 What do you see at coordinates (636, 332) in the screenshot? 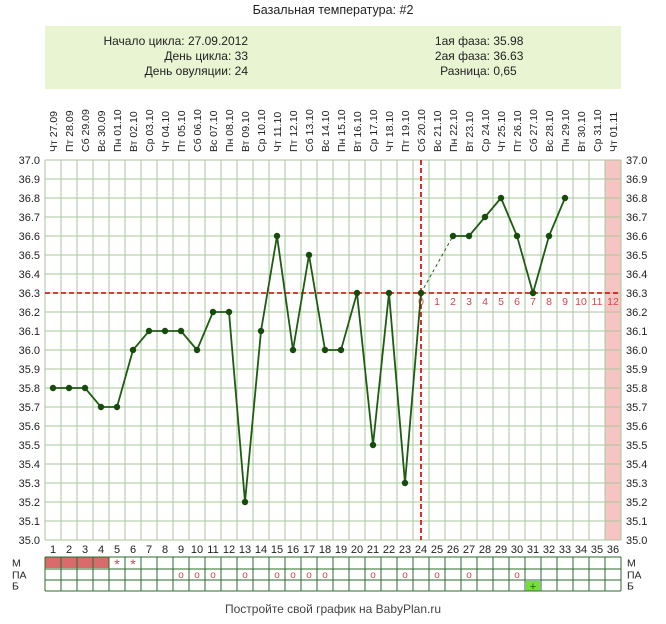
I see `y-tick-label-right: 36.1` at bounding box center [636, 332].